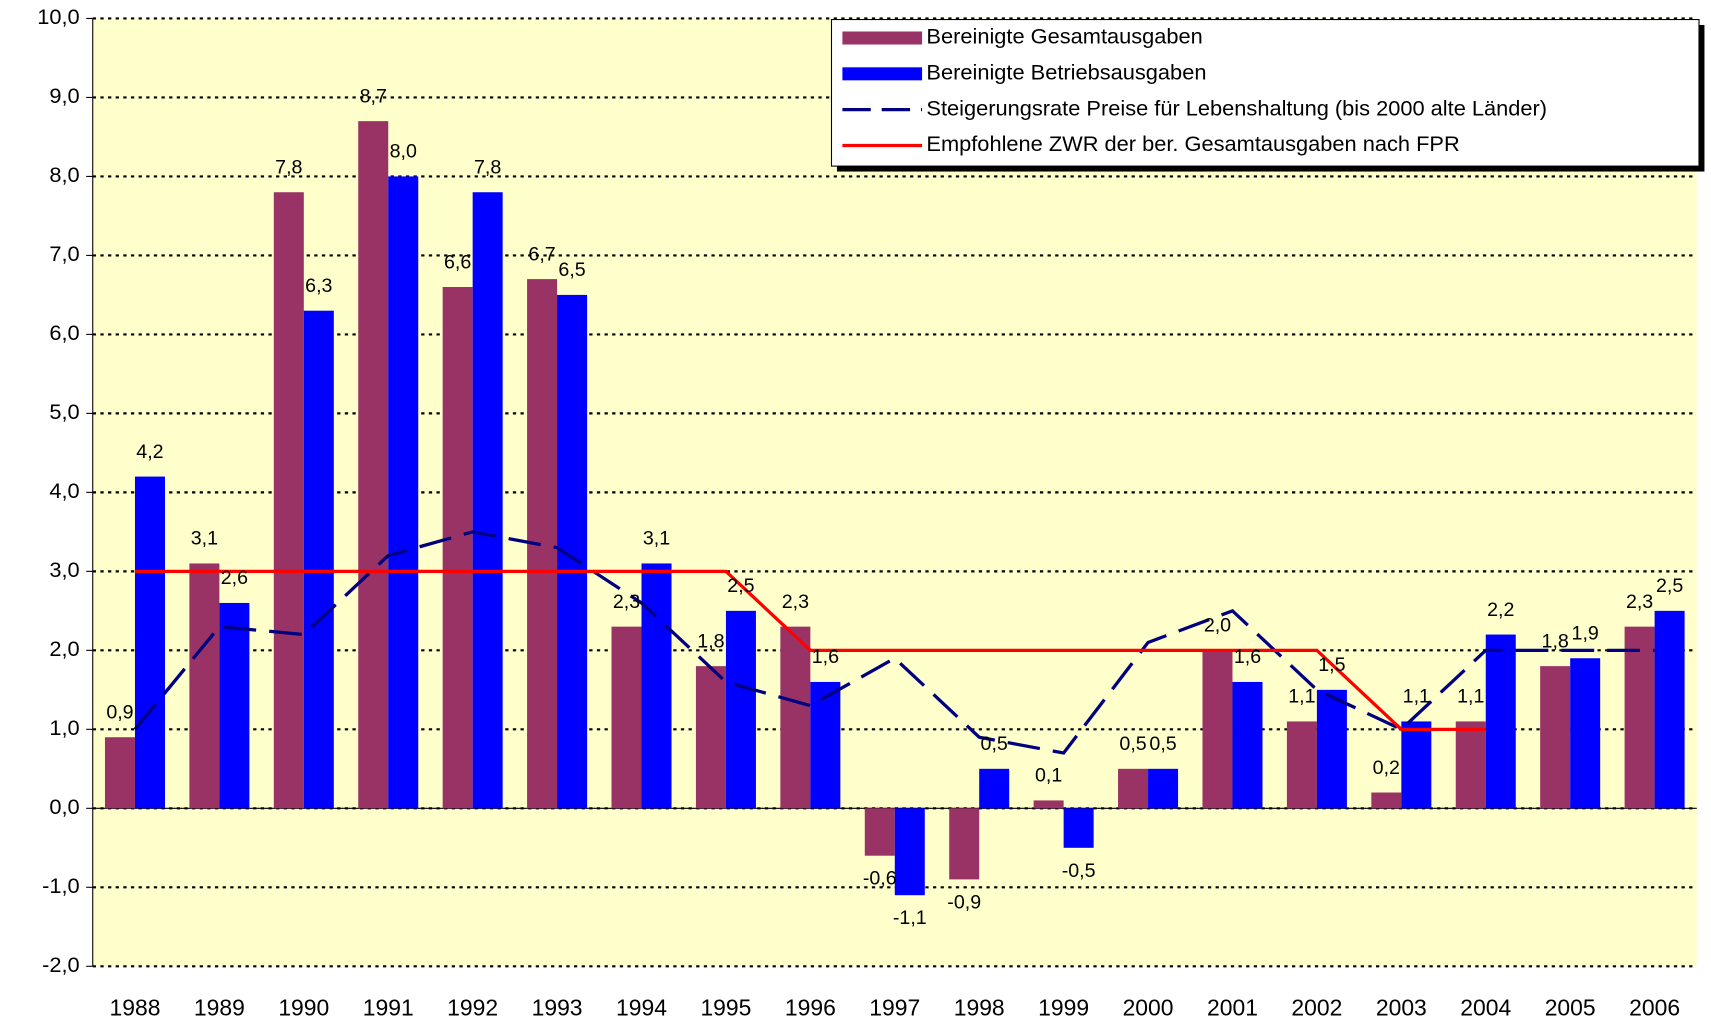 The width and height of the screenshot is (1711, 1026). Describe the element at coordinates (1316, 1008) in the screenshot. I see `x-tick-label: 2002` at that location.